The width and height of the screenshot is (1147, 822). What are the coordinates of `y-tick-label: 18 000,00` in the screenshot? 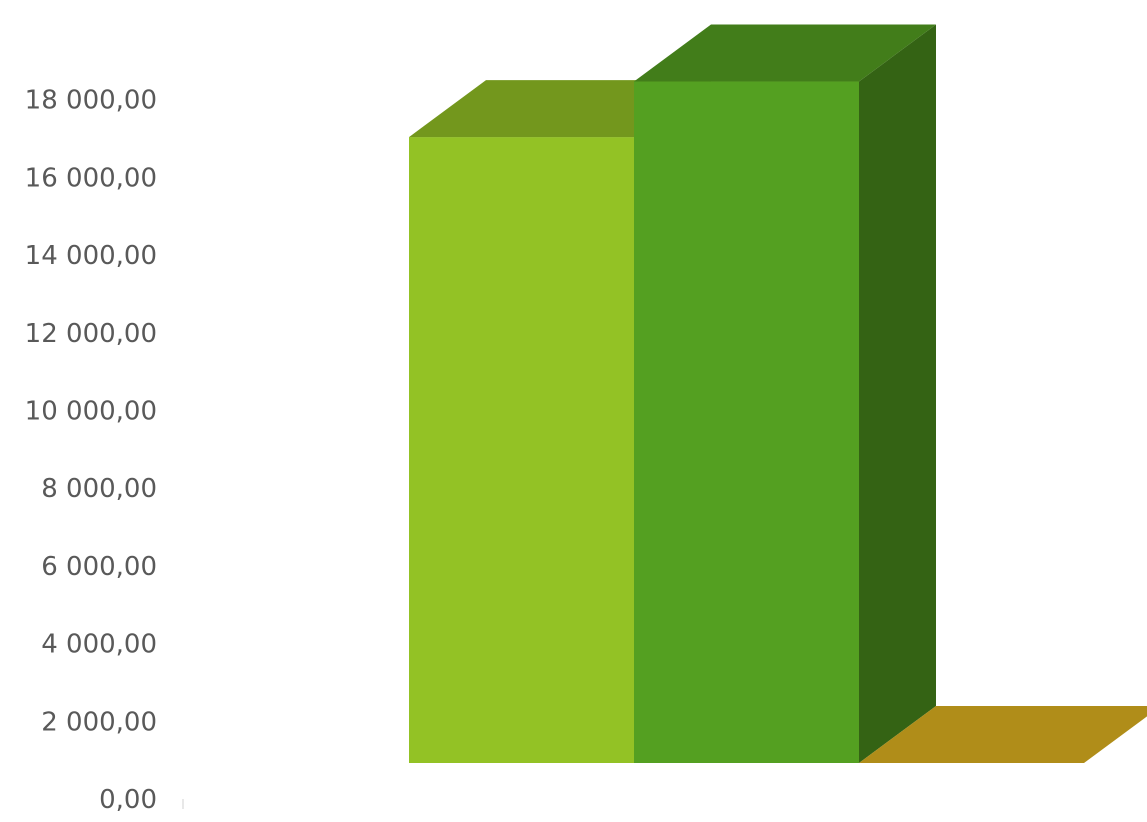 It's located at (91, 101).